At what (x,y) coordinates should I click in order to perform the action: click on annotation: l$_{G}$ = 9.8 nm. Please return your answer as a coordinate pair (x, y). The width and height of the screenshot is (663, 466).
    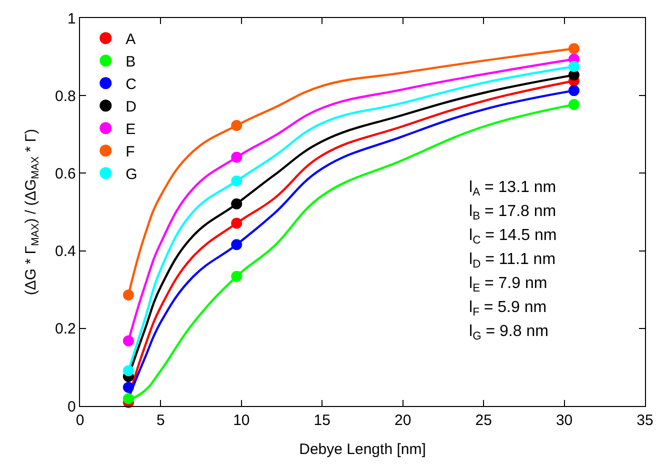
    Looking at the image, I should click on (508, 332).